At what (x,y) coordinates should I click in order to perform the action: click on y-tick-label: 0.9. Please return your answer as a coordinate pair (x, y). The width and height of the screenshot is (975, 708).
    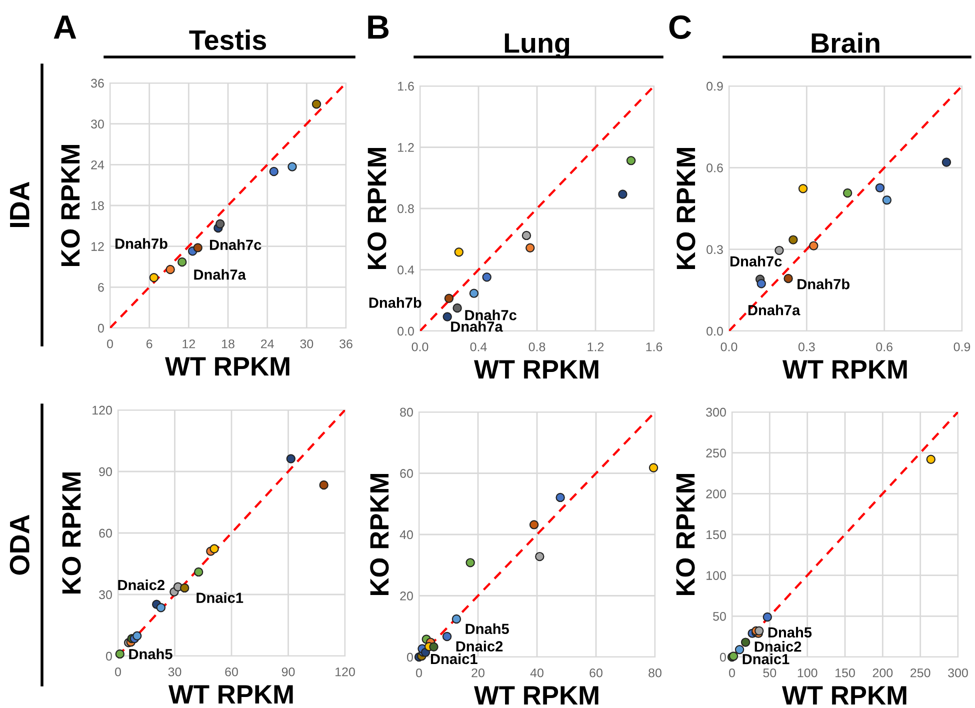
    Looking at the image, I should click on (714, 86).